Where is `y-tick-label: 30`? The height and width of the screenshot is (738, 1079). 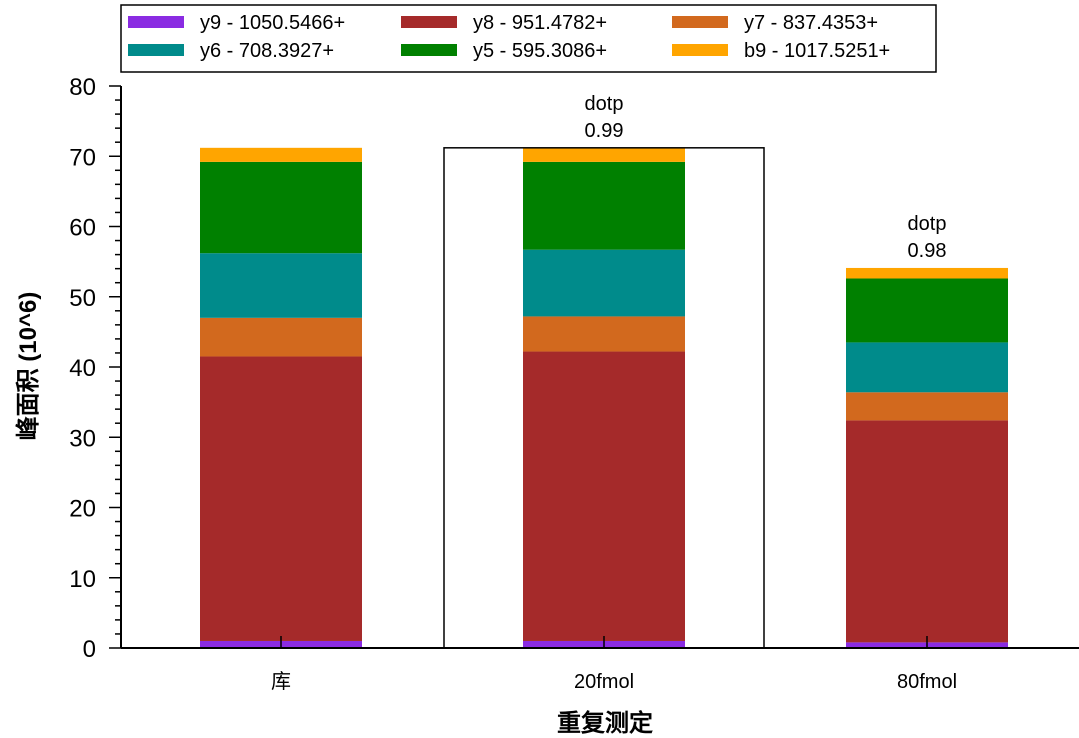
y-tick-label: 30 is located at coordinates (82, 438).